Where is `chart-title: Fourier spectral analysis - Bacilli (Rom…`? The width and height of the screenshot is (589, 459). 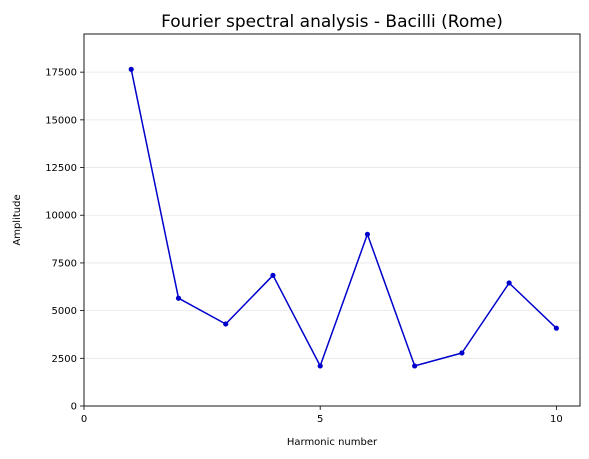 chart-title: Fourier spectral analysis - Bacilli (Rom… is located at coordinates (332, 22).